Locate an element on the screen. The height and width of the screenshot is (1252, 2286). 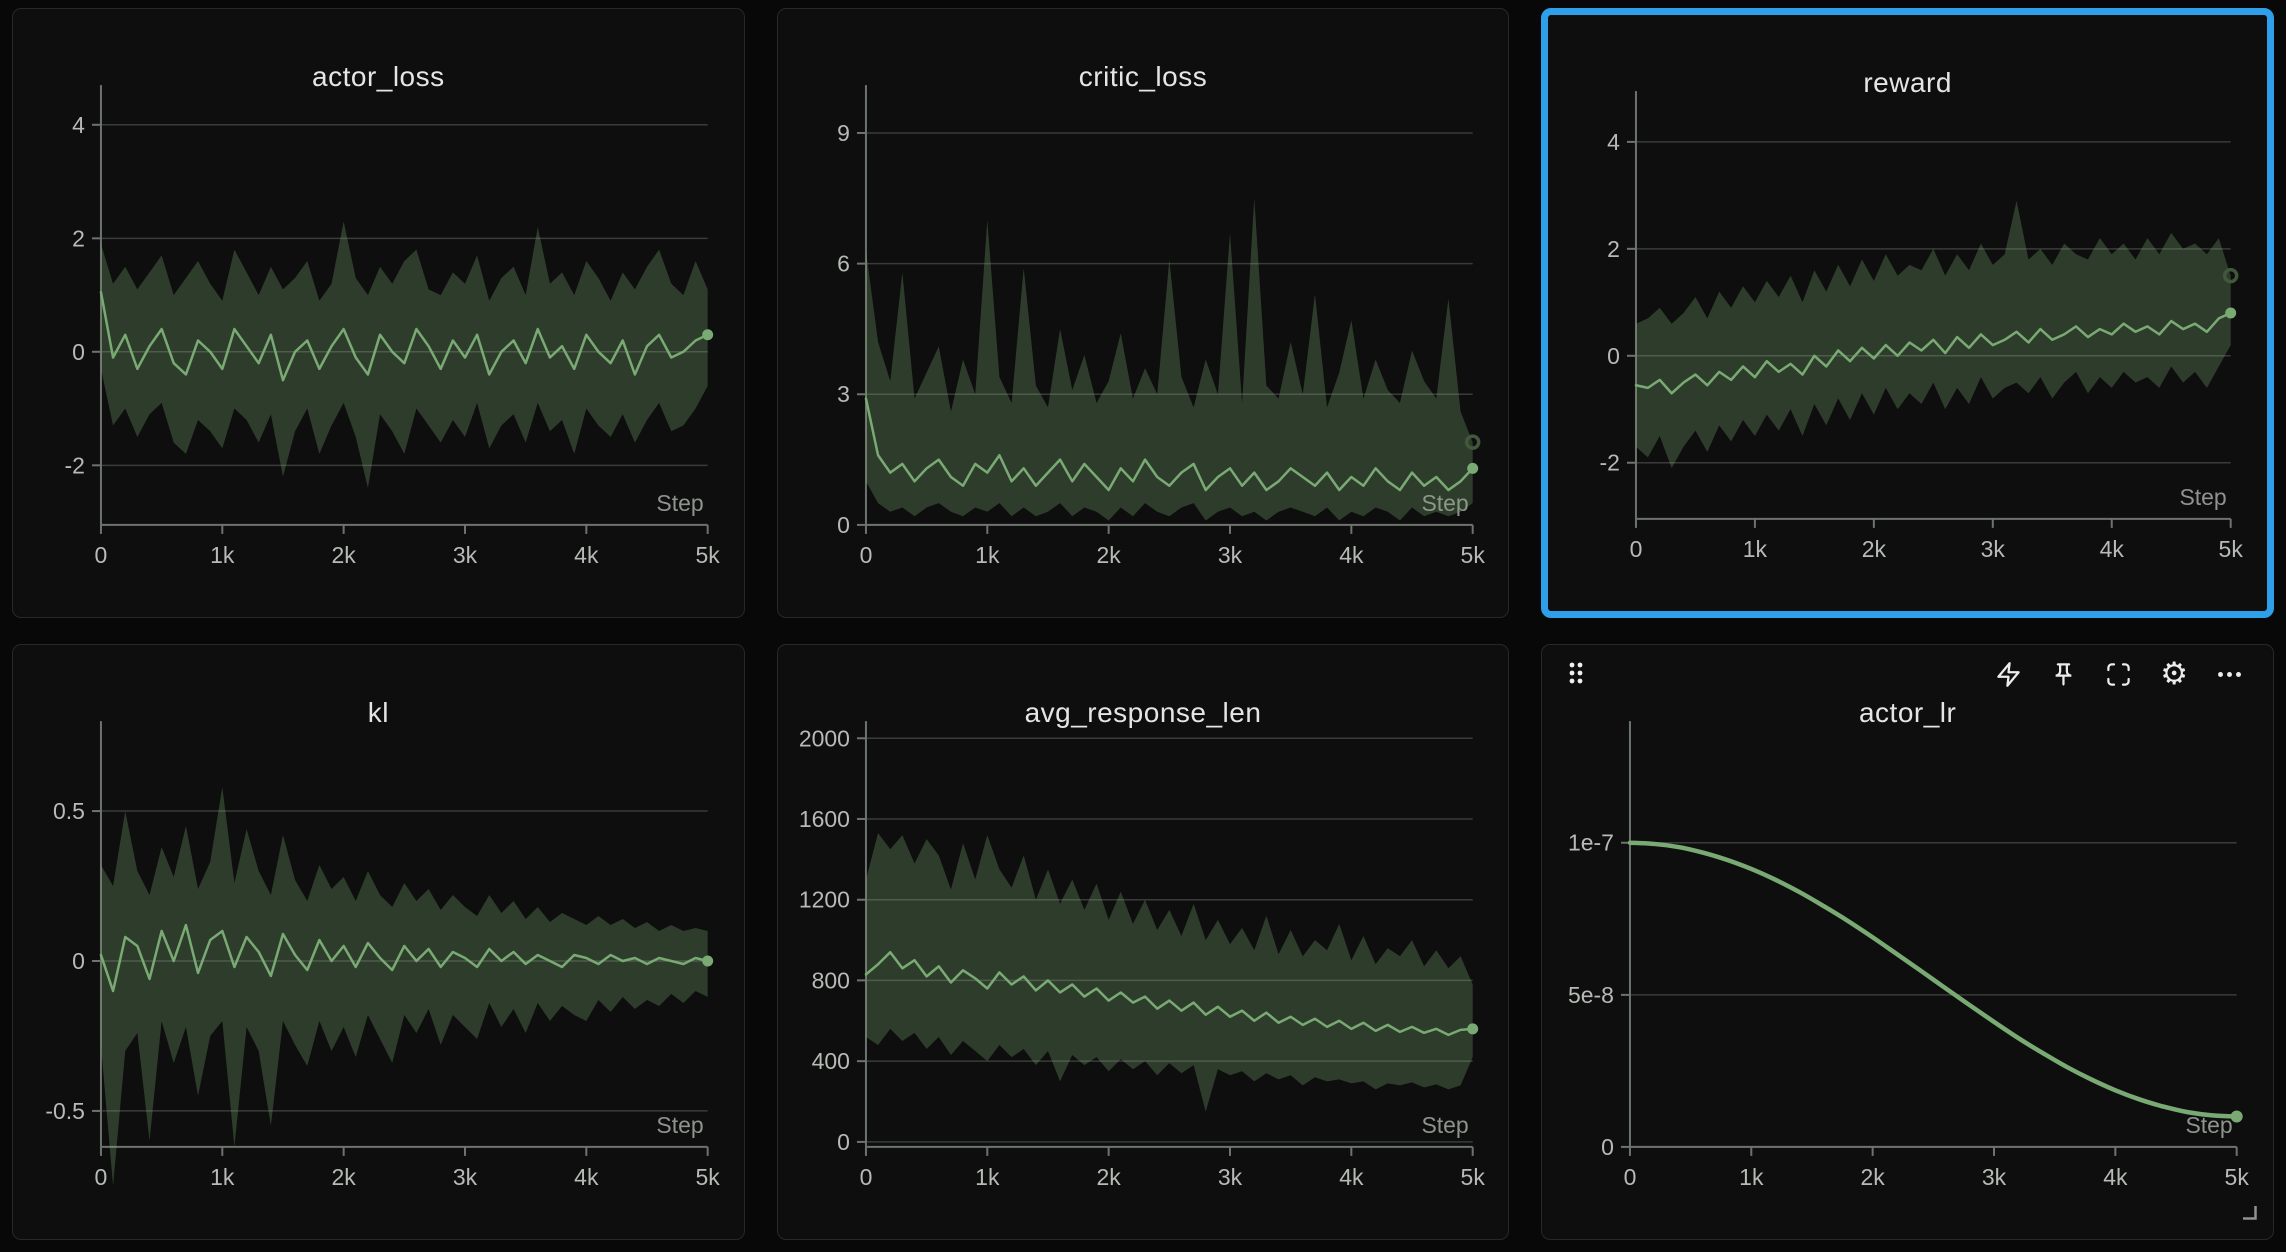
svg-text: 1e-7 is located at coordinates (1591, 843).